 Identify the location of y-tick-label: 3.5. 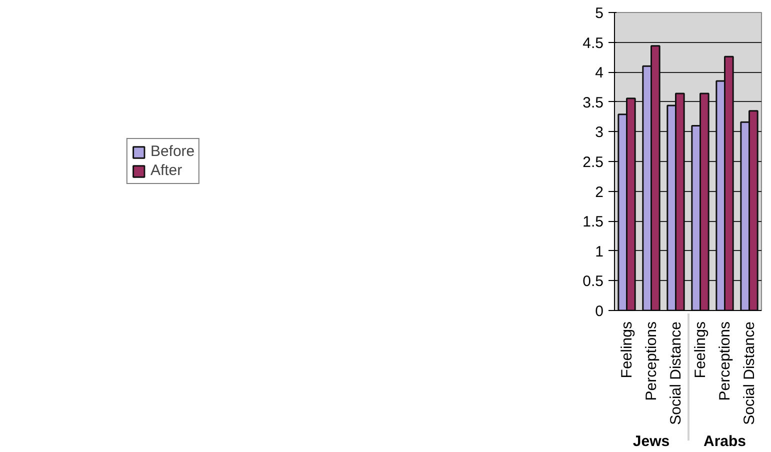
(593, 103).